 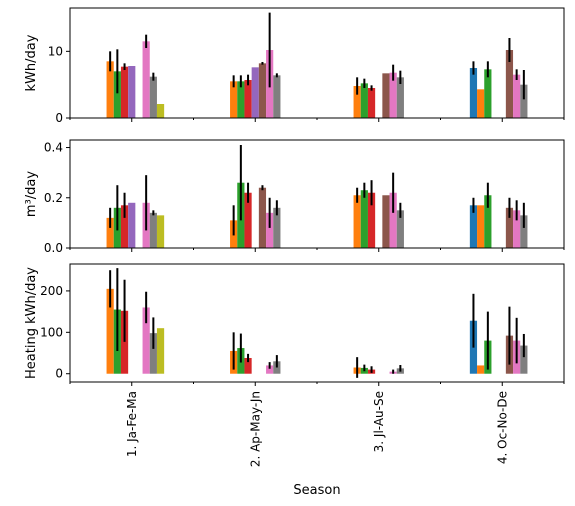 What do you see at coordinates (51, 332) in the screenshot?
I see `y-tick-label: 100` at bounding box center [51, 332].